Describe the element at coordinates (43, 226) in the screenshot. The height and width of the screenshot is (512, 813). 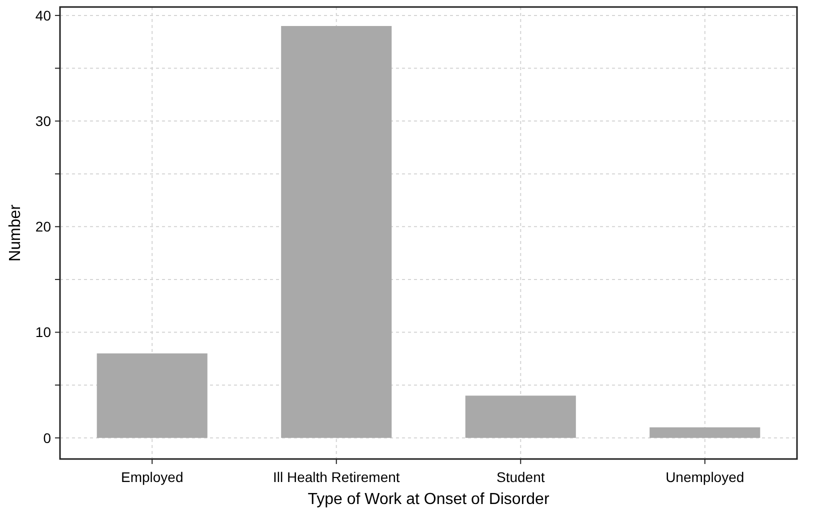
I see `y-tick-label: 20` at that location.